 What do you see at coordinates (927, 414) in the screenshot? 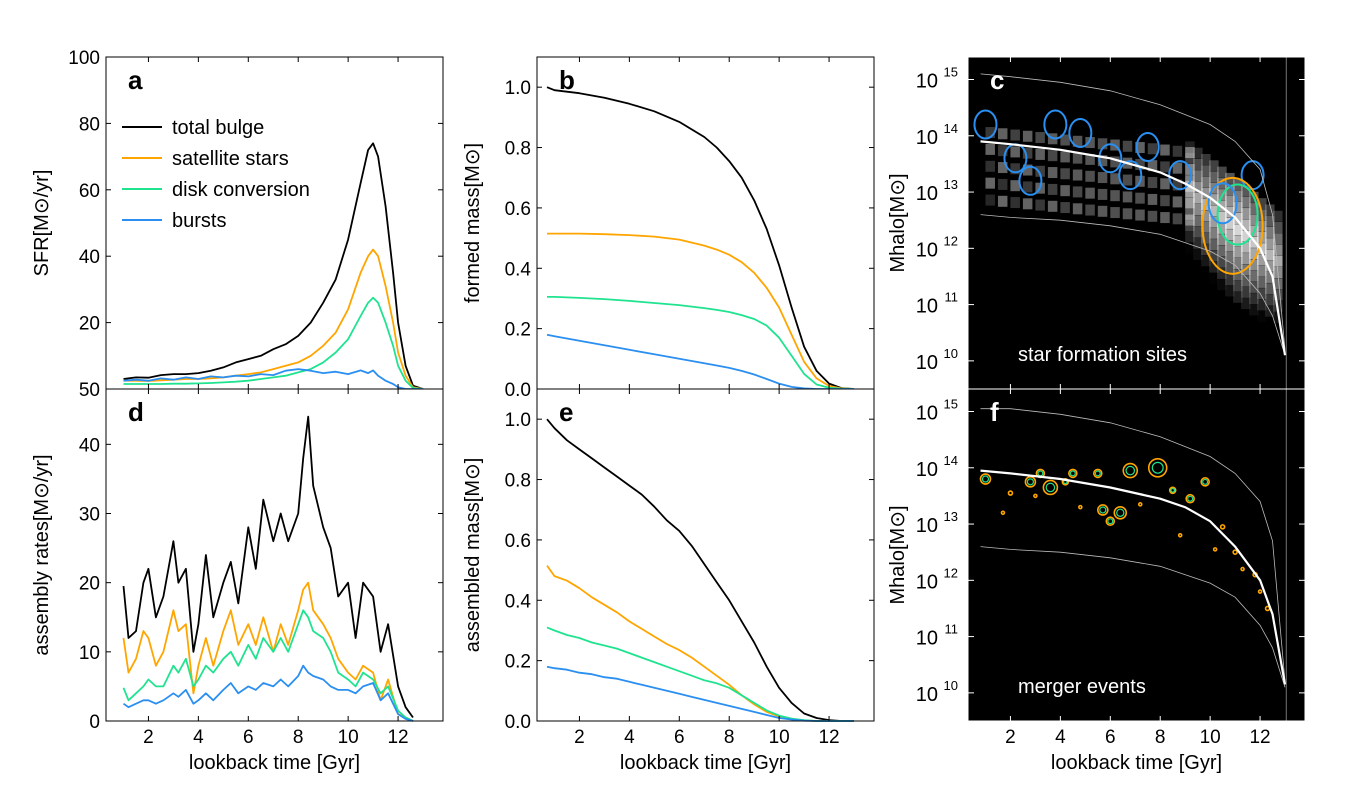
I see `y-tick-label: 10` at bounding box center [927, 414].